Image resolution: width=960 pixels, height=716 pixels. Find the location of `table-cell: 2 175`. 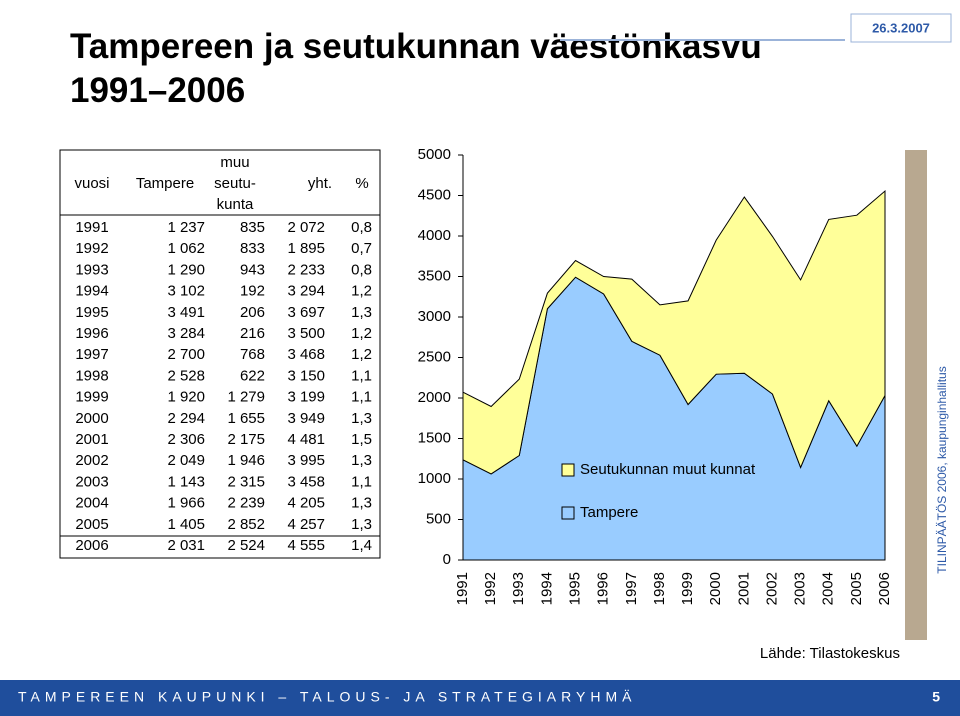

table-cell: 2 175 is located at coordinates (246, 439).